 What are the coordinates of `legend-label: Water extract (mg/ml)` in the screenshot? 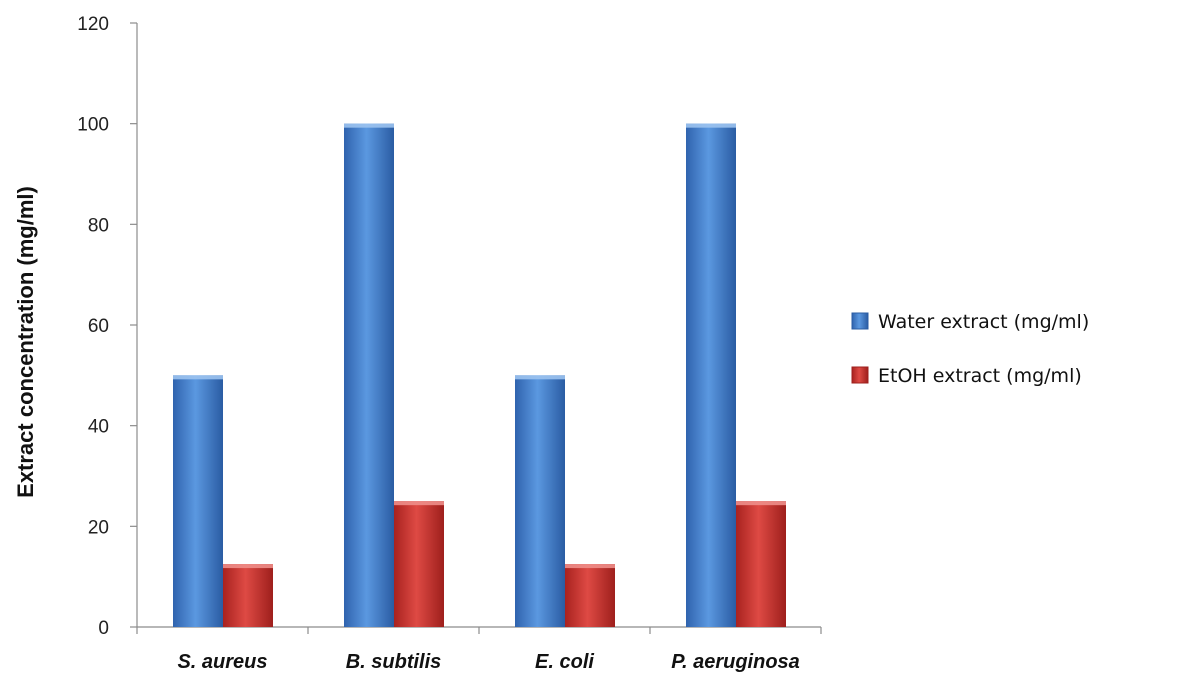 It's located at (983, 322).